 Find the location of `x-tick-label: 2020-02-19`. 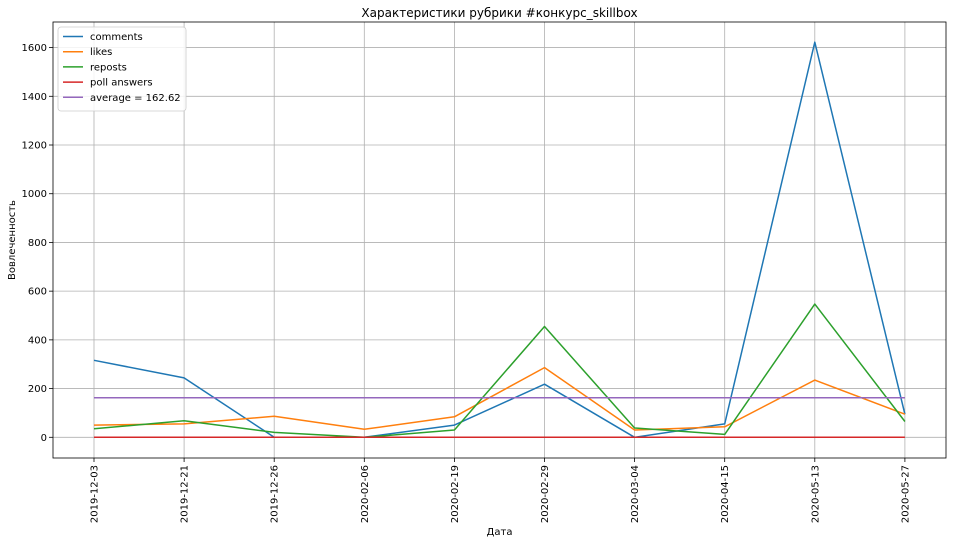

x-tick-label: 2020-02-19 is located at coordinates (455, 494).